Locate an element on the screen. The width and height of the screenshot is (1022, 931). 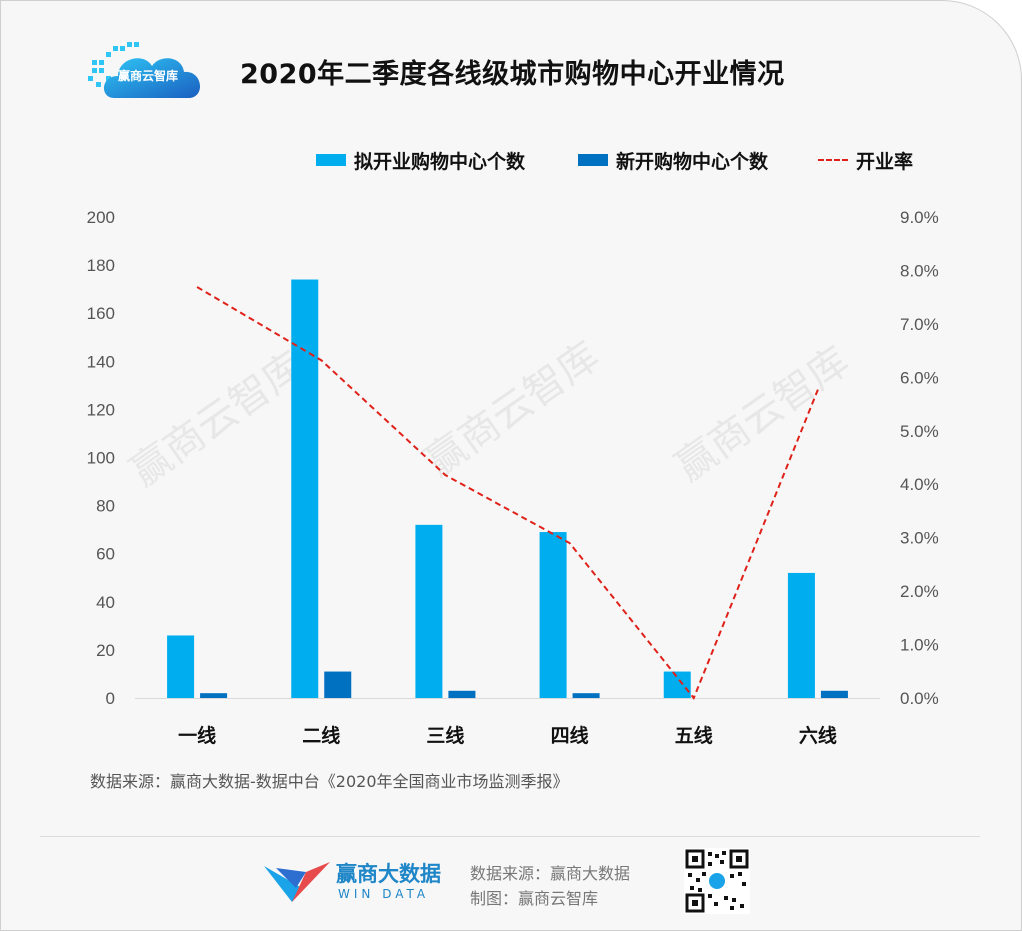
legend-item-planned: 拟开业购物中心个数 is located at coordinates (420, 160).